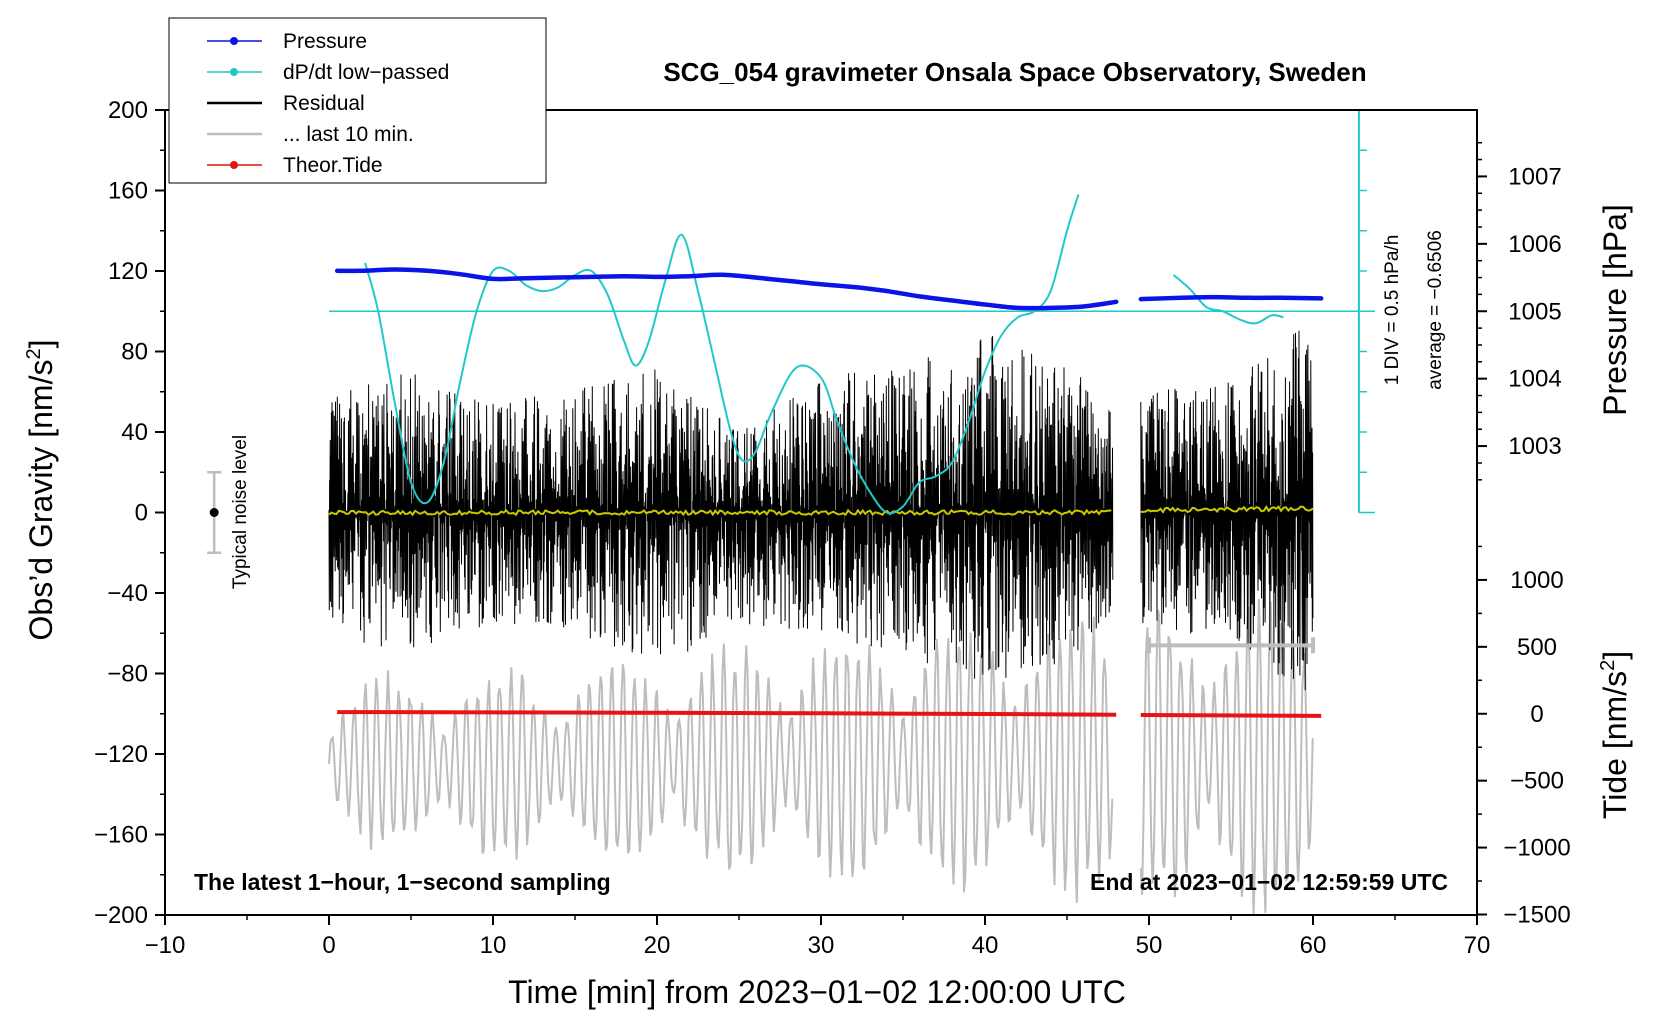 The width and height of the screenshot is (1660, 1020). I want to click on tide-tick-label: 500, so click(1537, 647).